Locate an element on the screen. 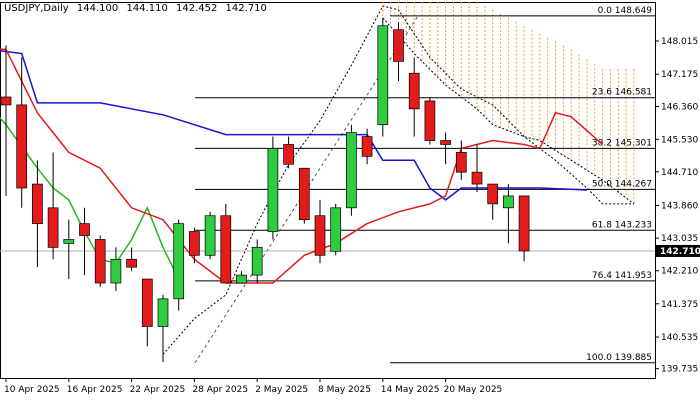 The width and height of the screenshot is (700, 400). fib-level-label: 76.4 141.953 is located at coordinates (622, 276).